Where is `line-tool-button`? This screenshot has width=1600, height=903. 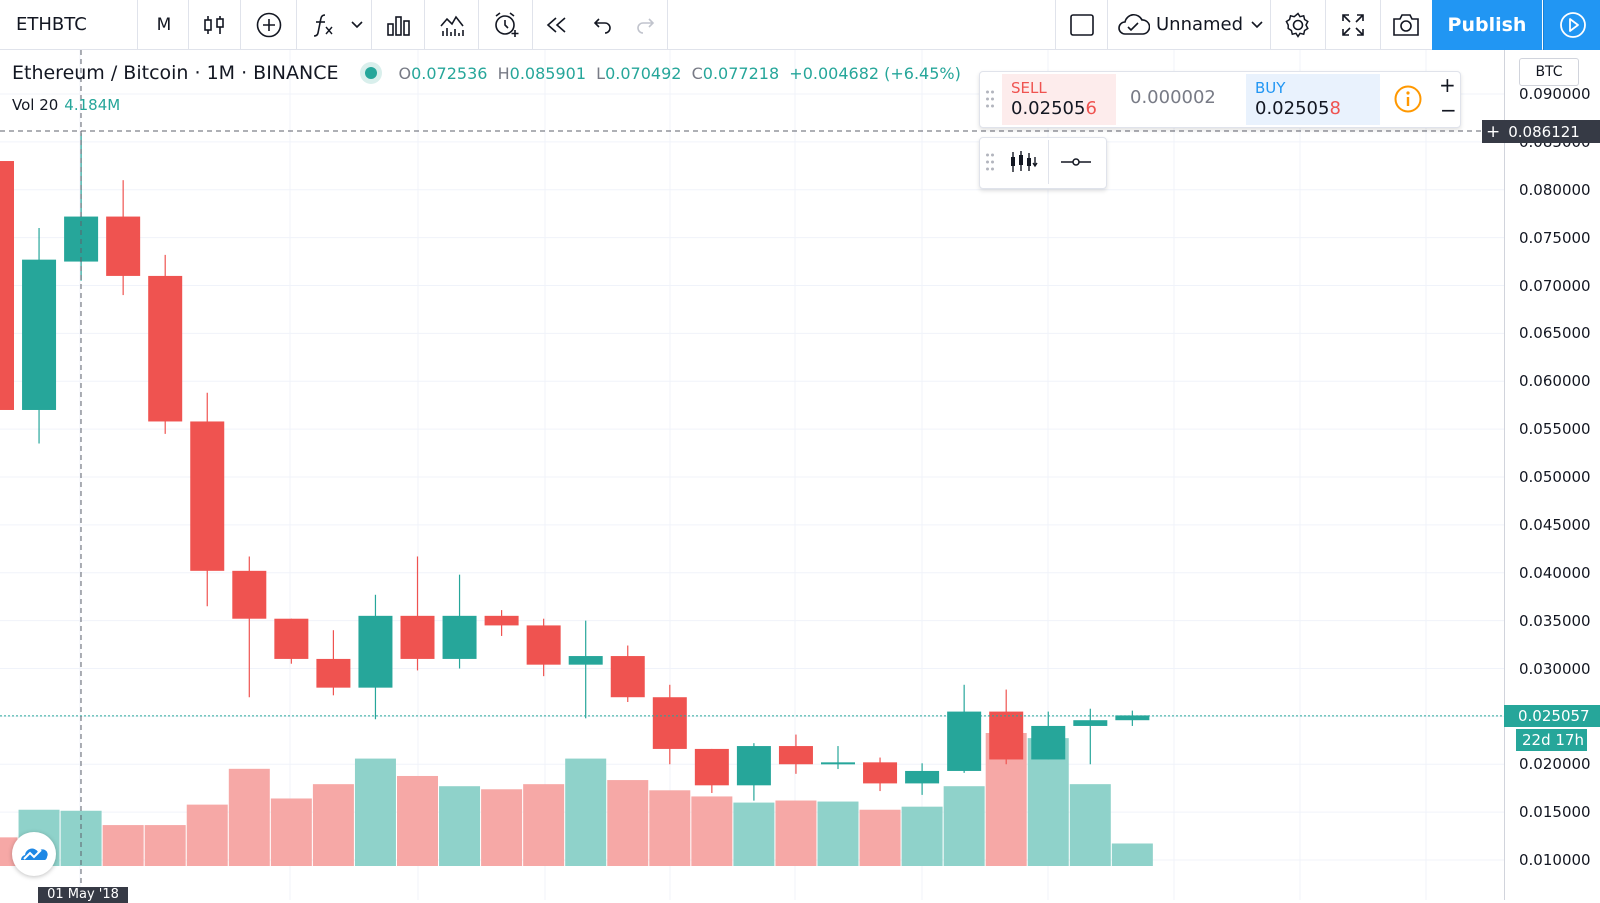 line-tool-button is located at coordinates (1076, 162).